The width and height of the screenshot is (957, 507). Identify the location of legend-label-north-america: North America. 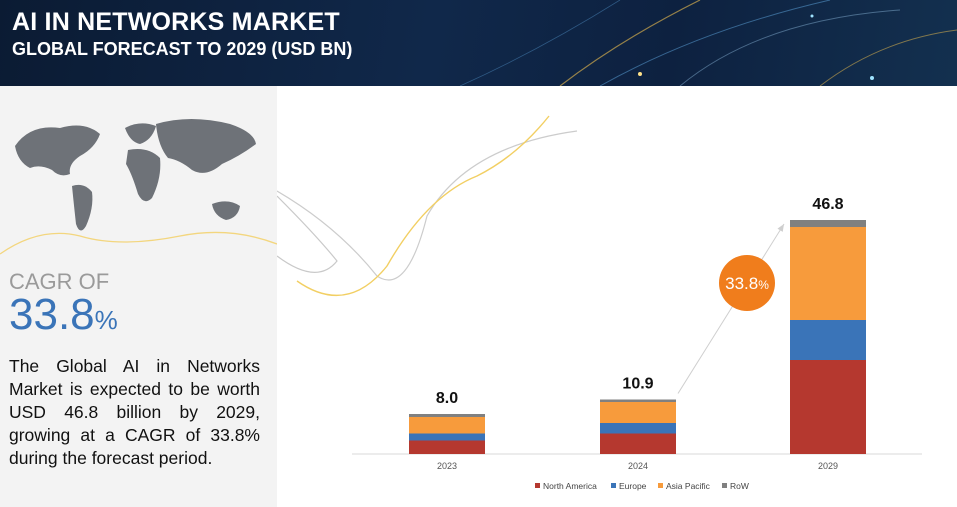
(570, 486).